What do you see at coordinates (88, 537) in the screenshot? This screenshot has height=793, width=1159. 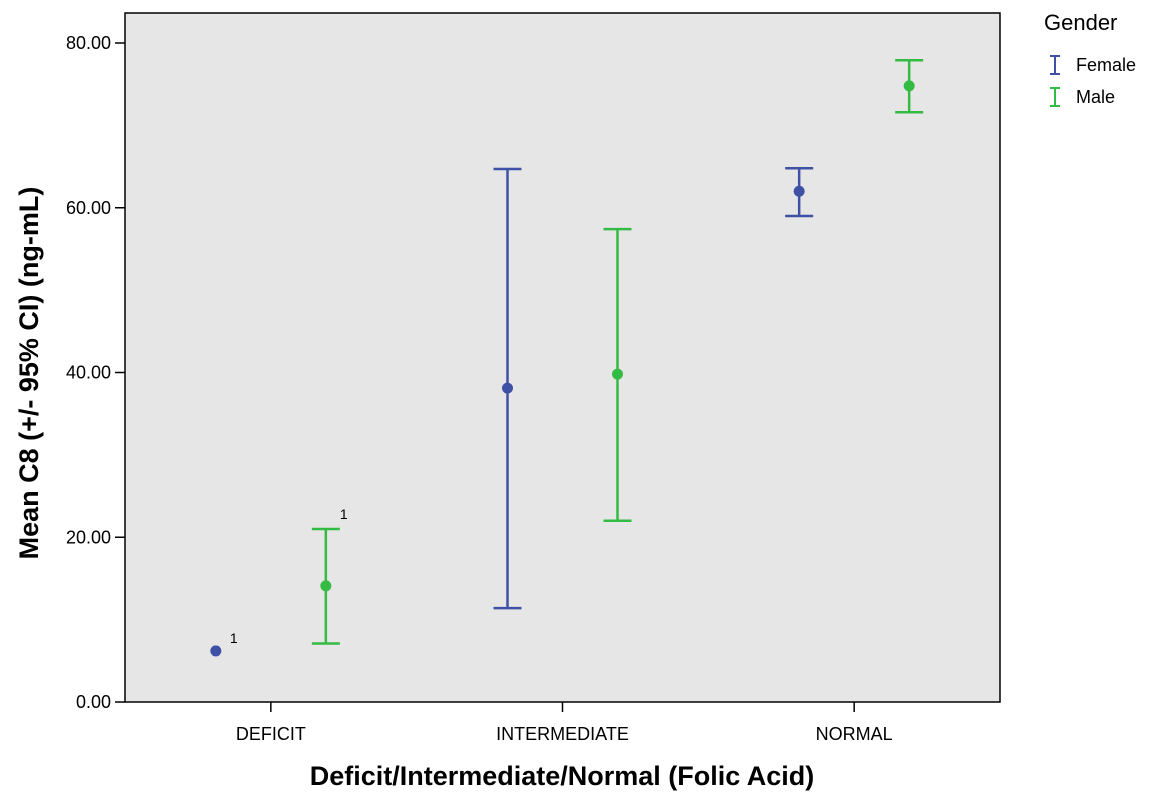 I see `y-tick-label: 20.00` at bounding box center [88, 537].